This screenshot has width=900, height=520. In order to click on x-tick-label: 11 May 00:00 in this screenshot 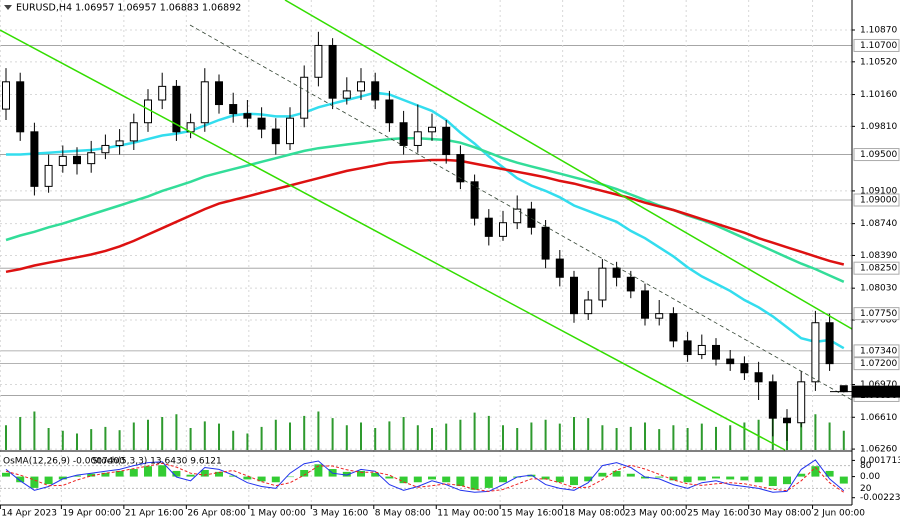, I will do `click(468, 514)`.